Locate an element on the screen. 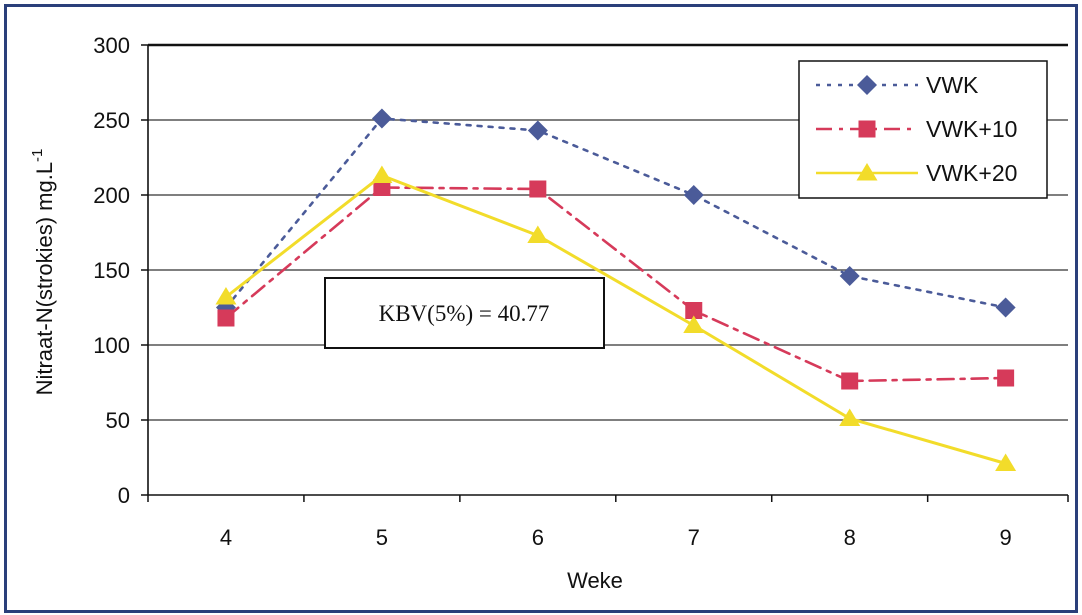 The image size is (1082, 615). y-tick-label: 250 is located at coordinates (111, 120).